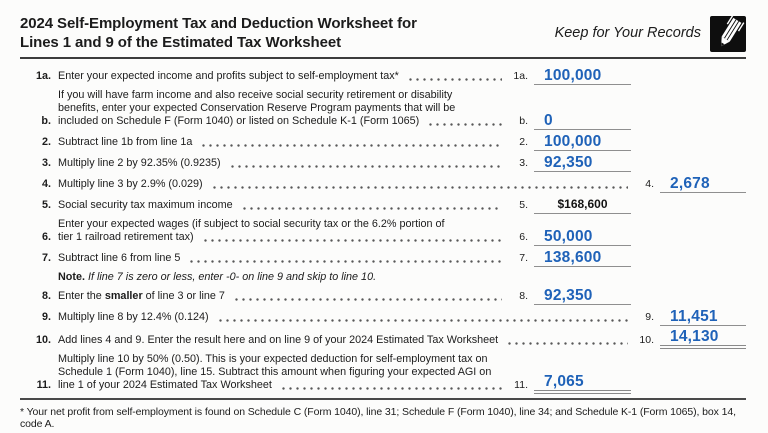 The width and height of the screenshot is (768, 433). I want to click on keep-for-records: Keep for Your Records, so click(650, 33).